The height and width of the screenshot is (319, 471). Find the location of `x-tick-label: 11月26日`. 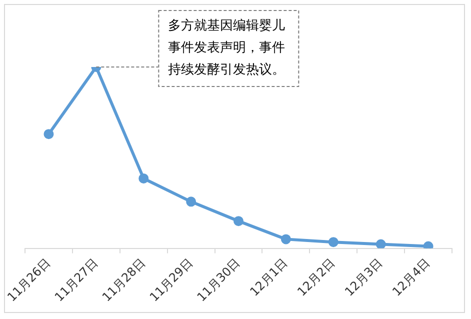

x-tick-label: 11月26日 is located at coordinates (29, 280).